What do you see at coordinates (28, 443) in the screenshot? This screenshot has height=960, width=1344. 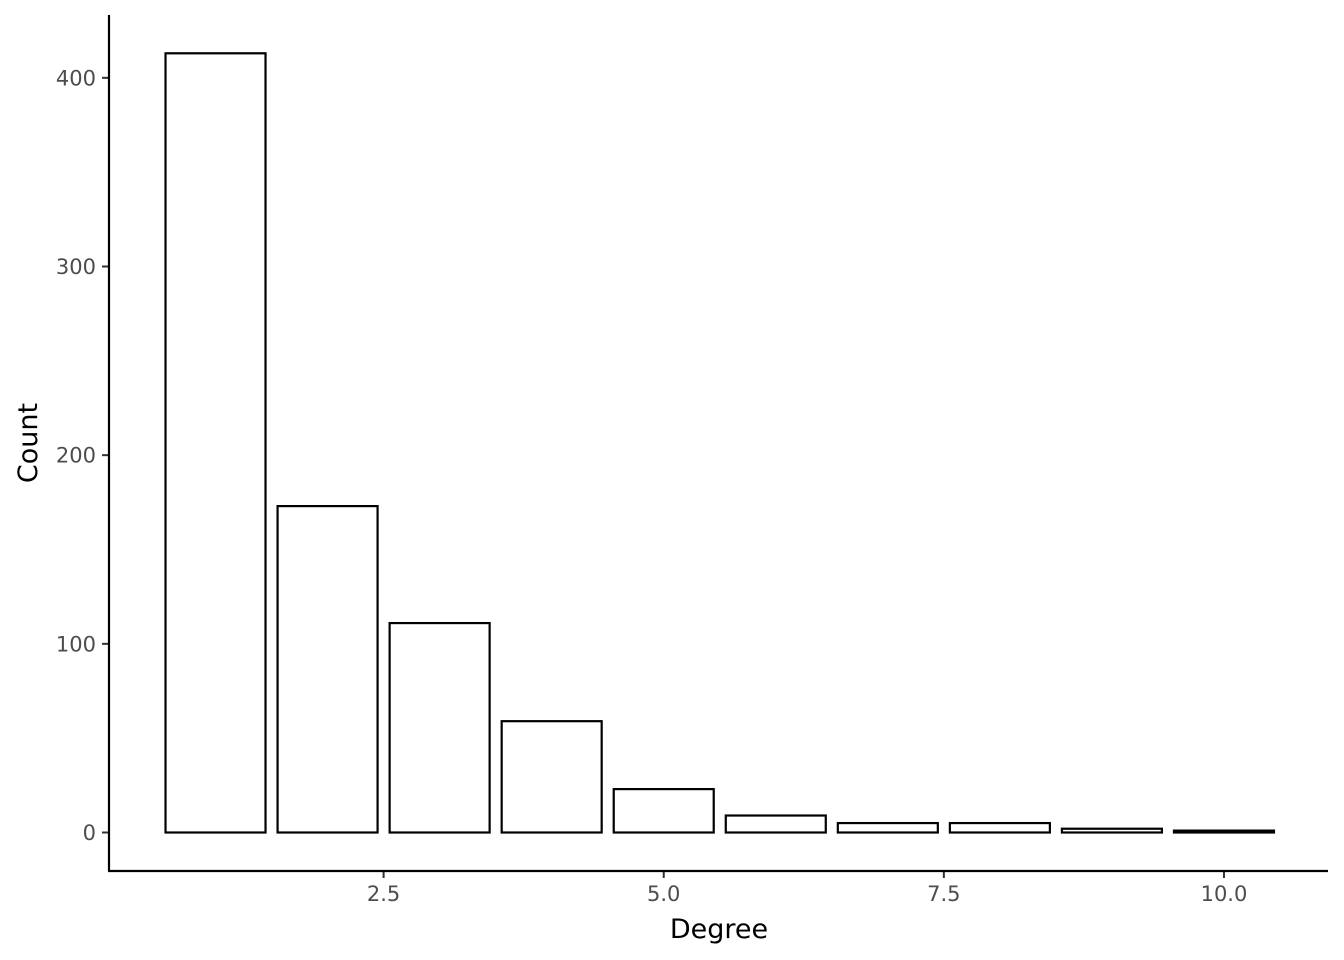 I see `y-axis-title: Count` at bounding box center [28, 443].